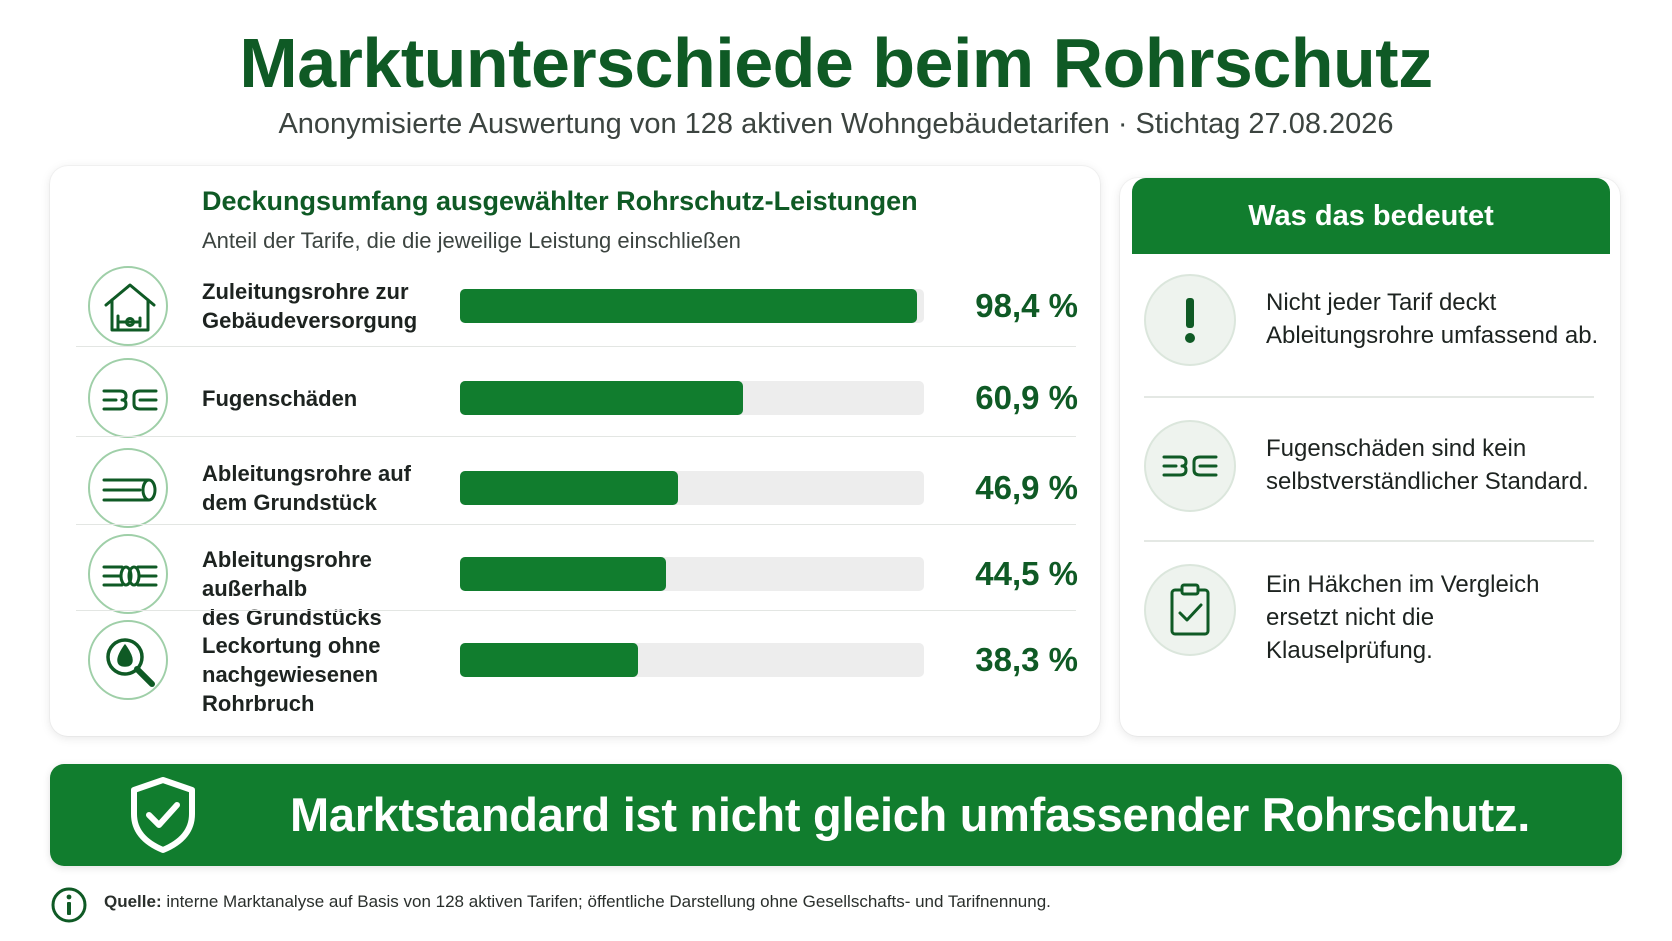  Describe the element at coordinates (1371, 216) in the screenshot. I see `meaning-header: Was das bedeutet` at that location.